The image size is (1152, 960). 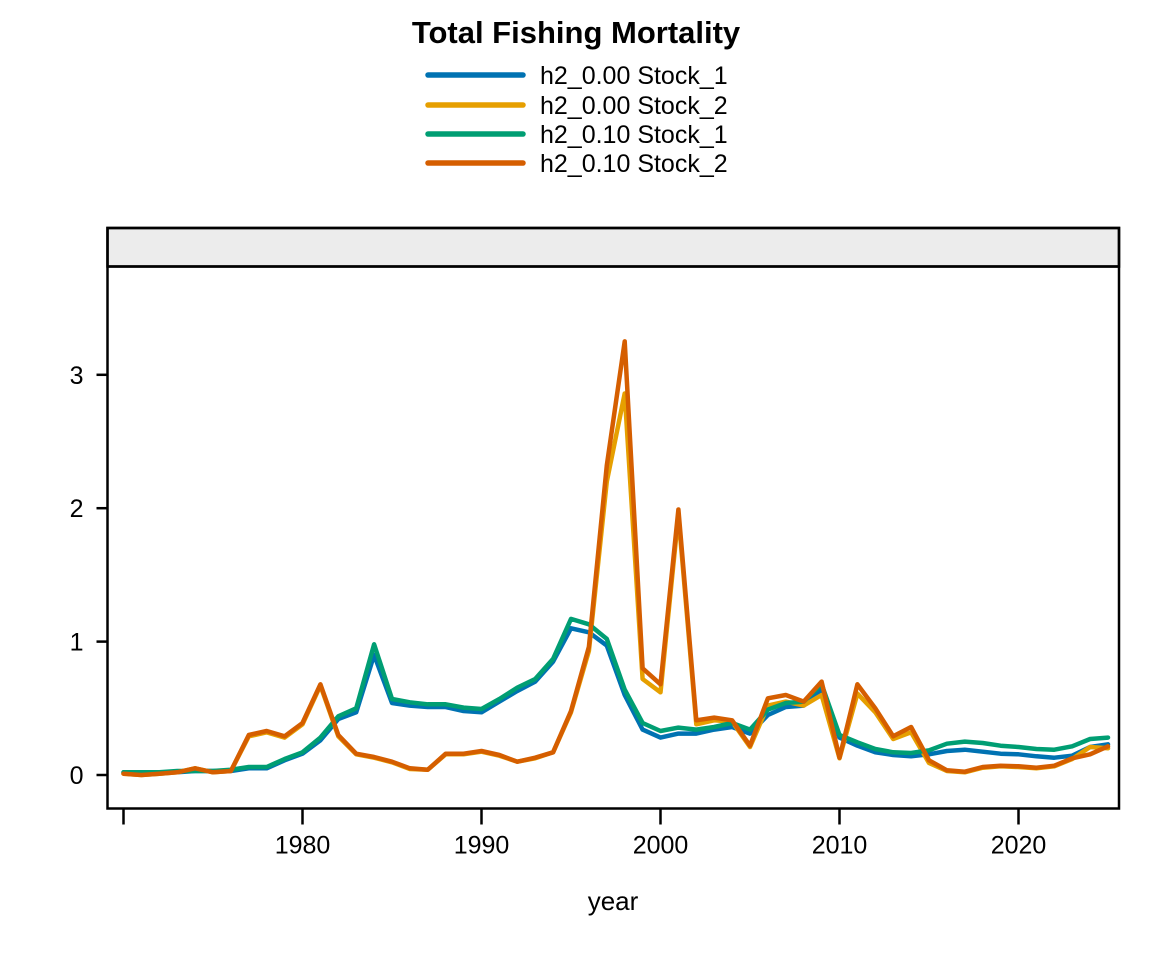 What do you see at coordinates (303, 846) in the screenshot?
I see `x-tick-label: 1980` at bounding box center [303, 846].